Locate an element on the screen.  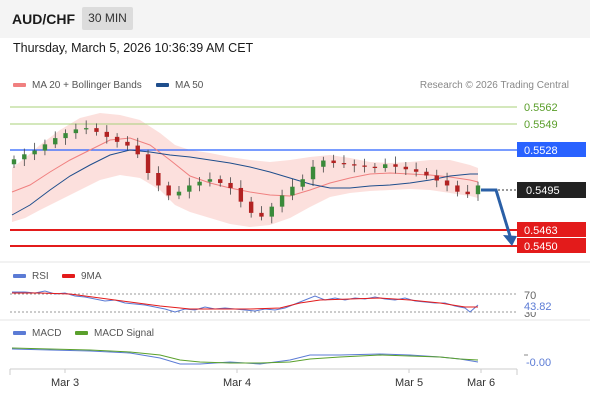
rsi-value: 43.82 is located at coordinates (538, 307).